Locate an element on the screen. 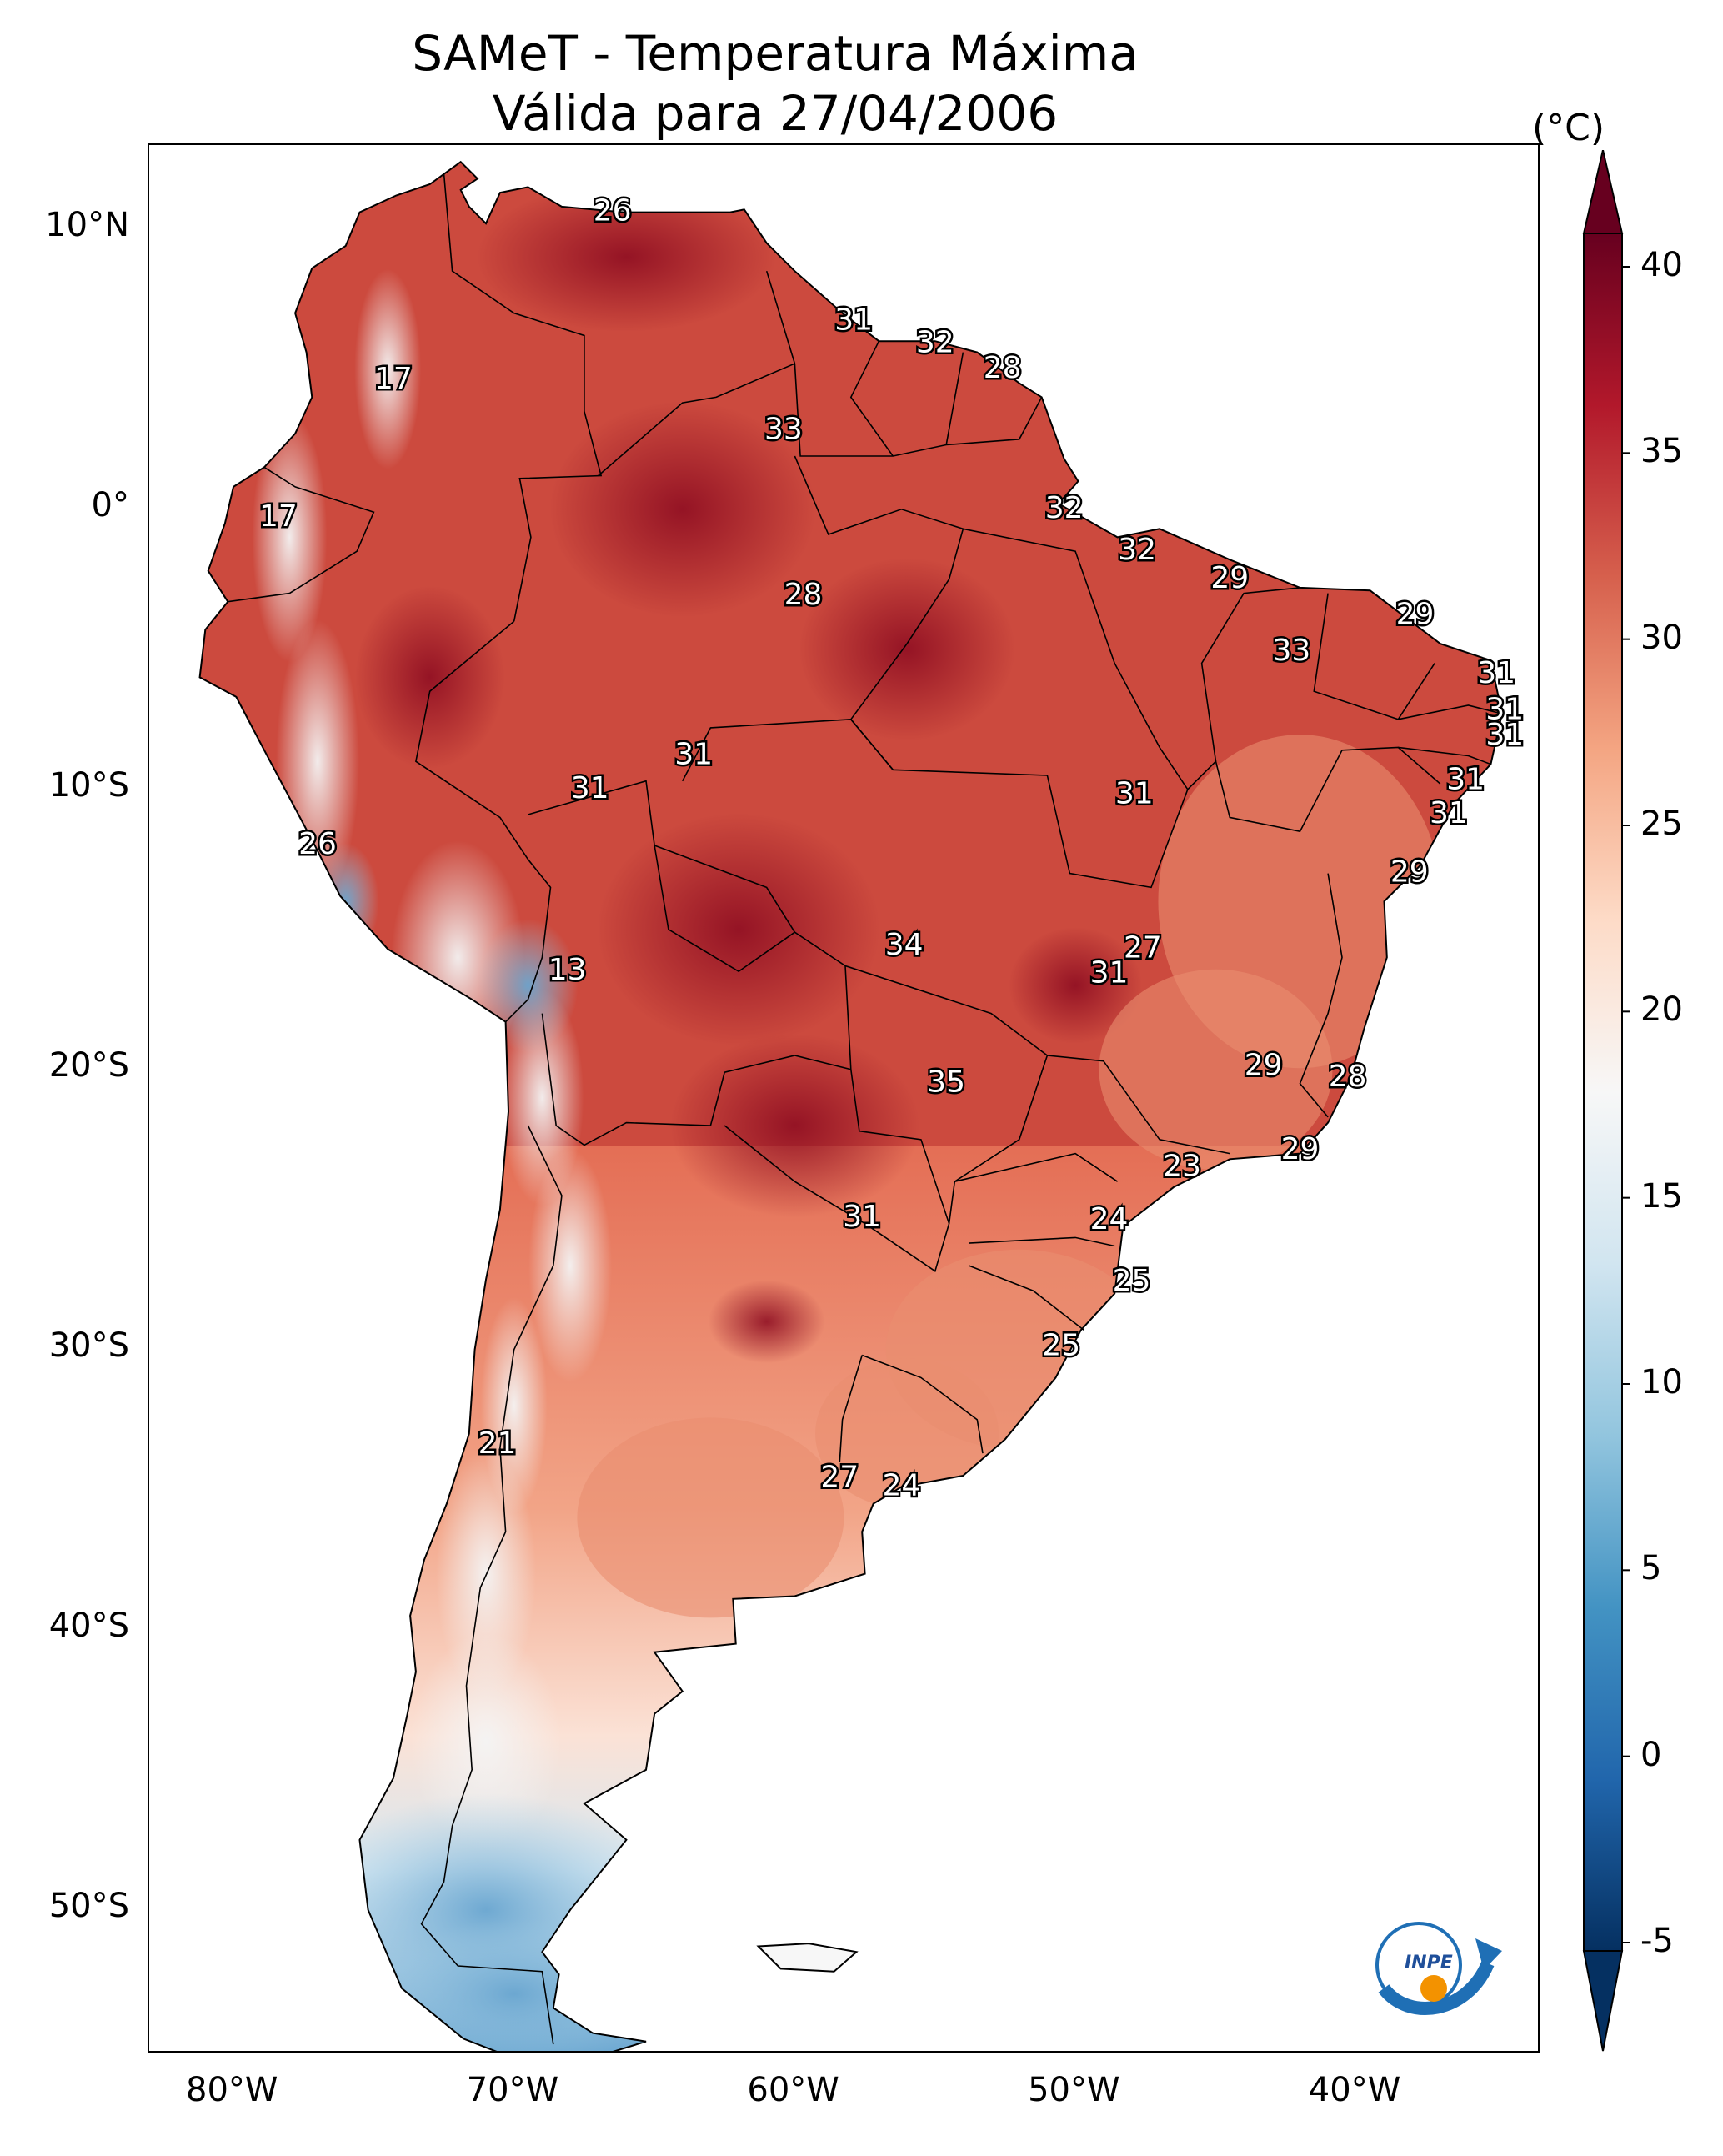 The image size is (1723, 2156). lat-tick-label: 10°N is located at coordinates (87, 224).